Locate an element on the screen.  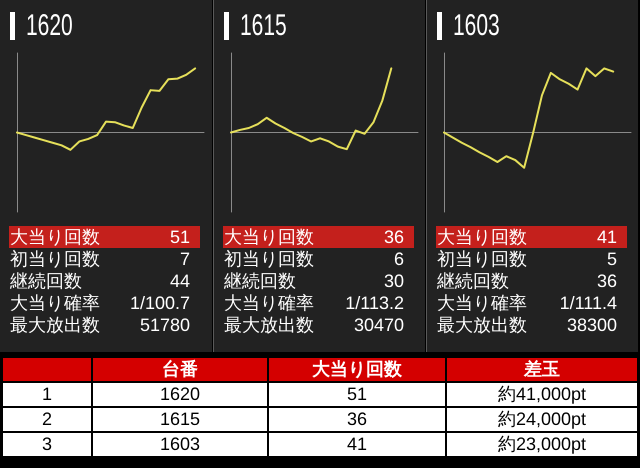
text: 1/113.2 is located at coordinates (374, 303).